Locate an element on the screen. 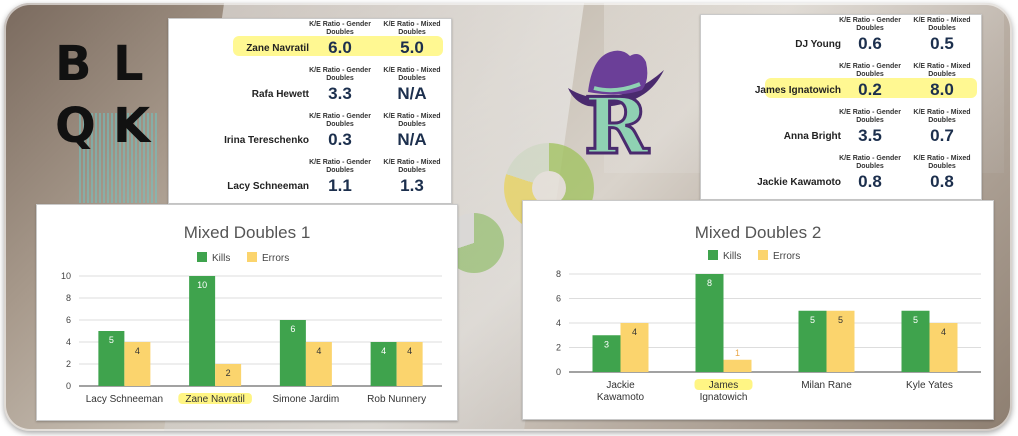 Image resolution: width=1018 pixels, height=436 pixels. logo-letter: K is located at coordinates (132, 126).